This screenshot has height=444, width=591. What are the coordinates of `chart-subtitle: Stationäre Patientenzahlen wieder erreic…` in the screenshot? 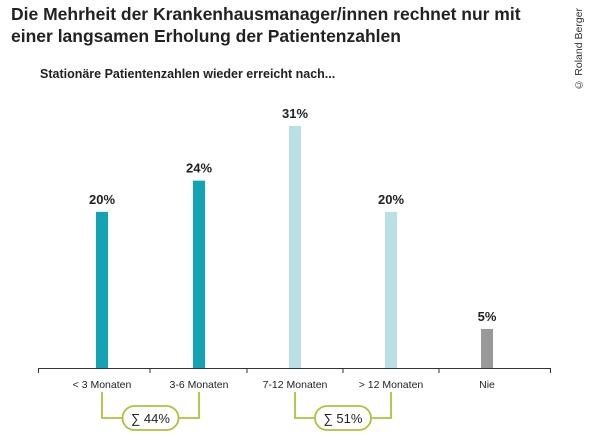 It's located at (188, 74).